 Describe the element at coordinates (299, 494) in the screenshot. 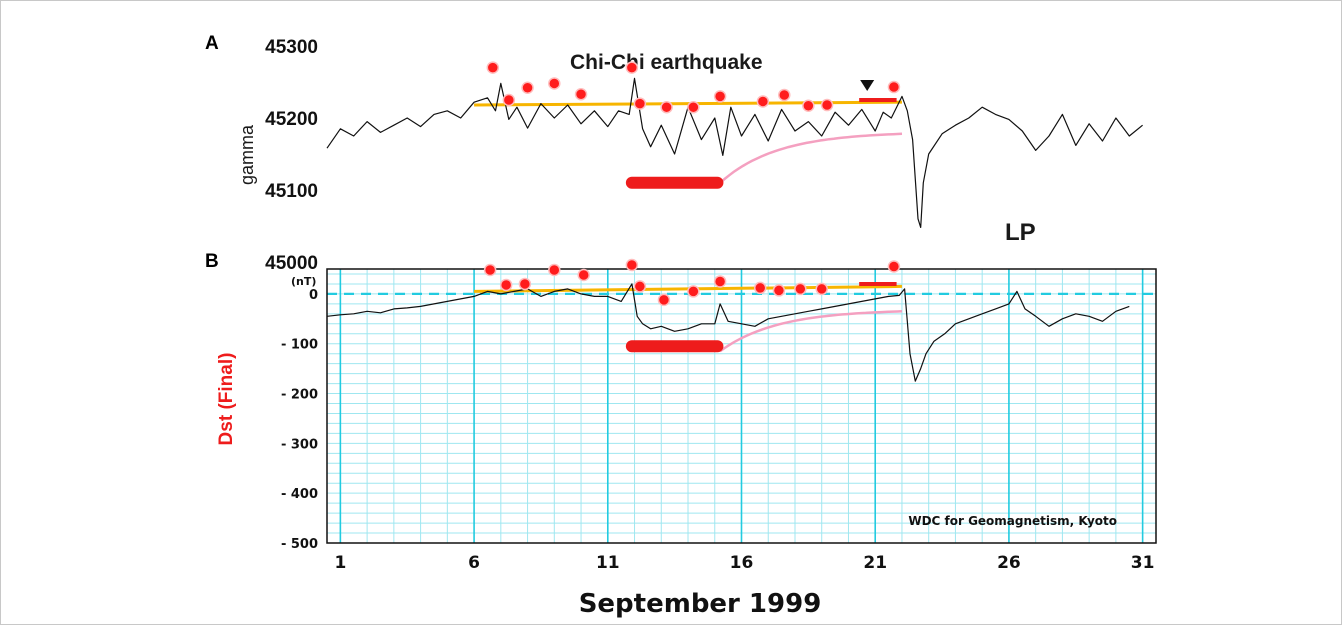

I see `chart-b-ytick-label-4: - 400` at that location.